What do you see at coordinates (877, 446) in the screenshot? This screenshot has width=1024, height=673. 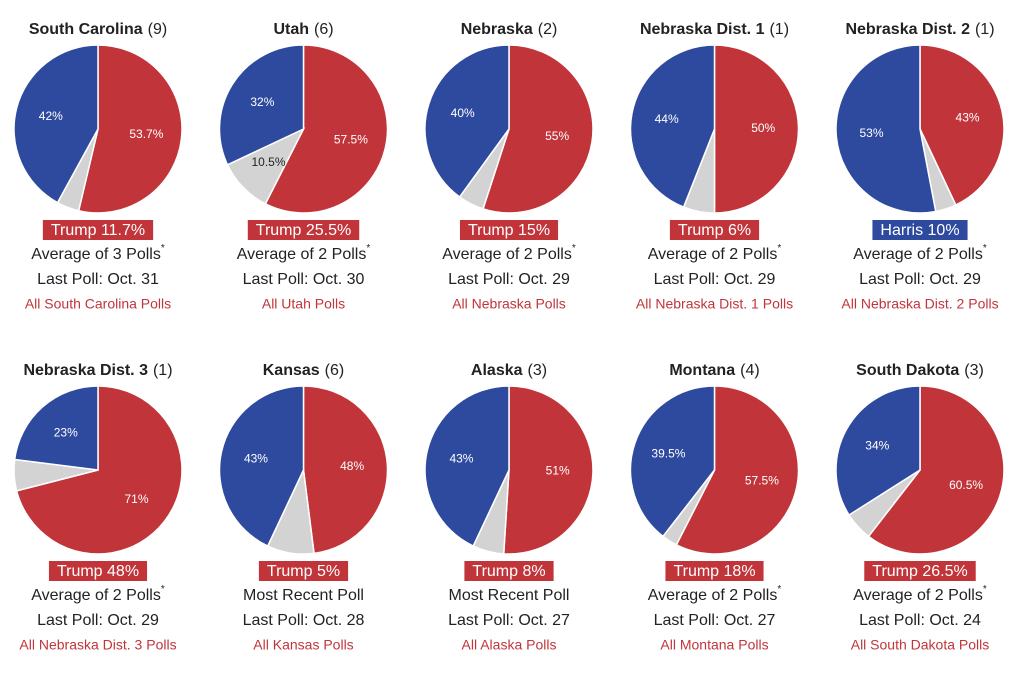 I see `slice-label: 34%` at bounding box center [877, 446].